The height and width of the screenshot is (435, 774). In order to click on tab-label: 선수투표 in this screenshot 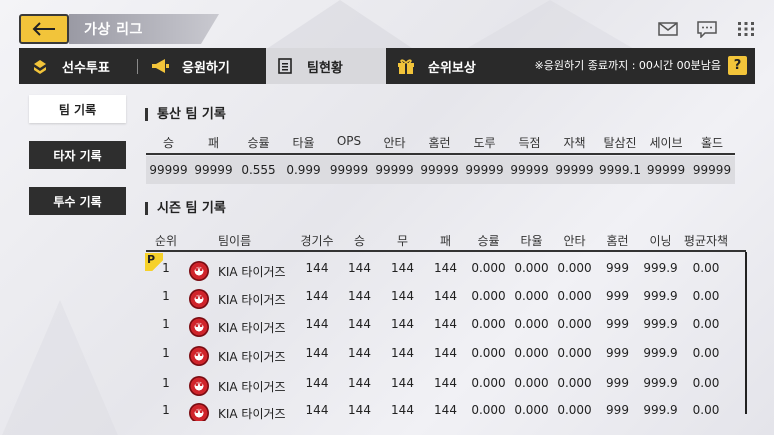, I will do `click(86, 68)`.